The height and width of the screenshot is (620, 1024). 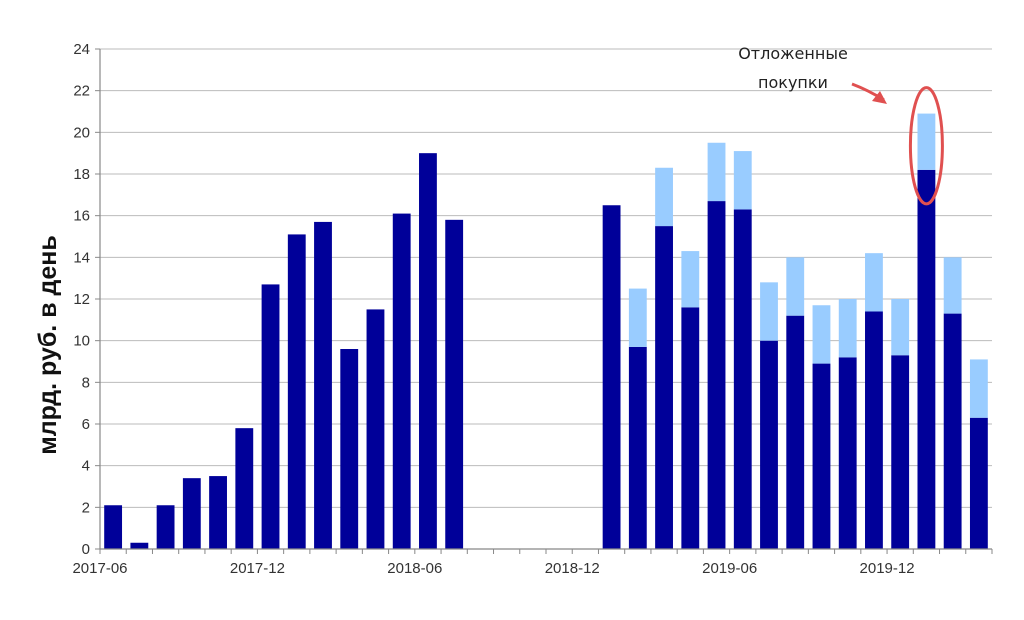 I want to click on x-tick-label: 2018-06, so click(x=414, y=568).